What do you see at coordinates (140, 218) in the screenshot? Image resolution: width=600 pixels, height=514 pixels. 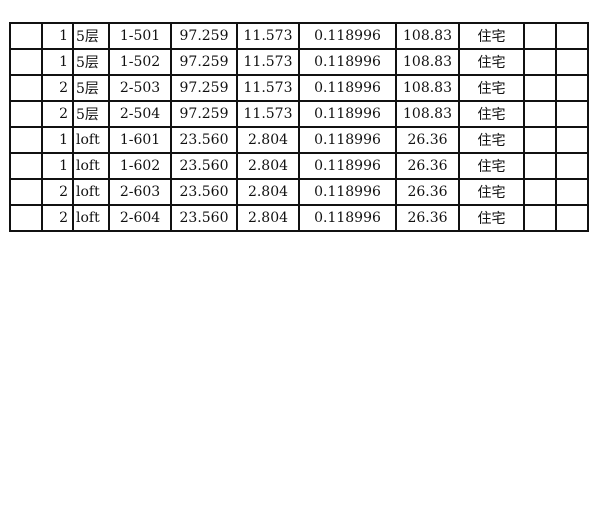 I see `cell-unit: 2-604` at bounding box center [140, 218].